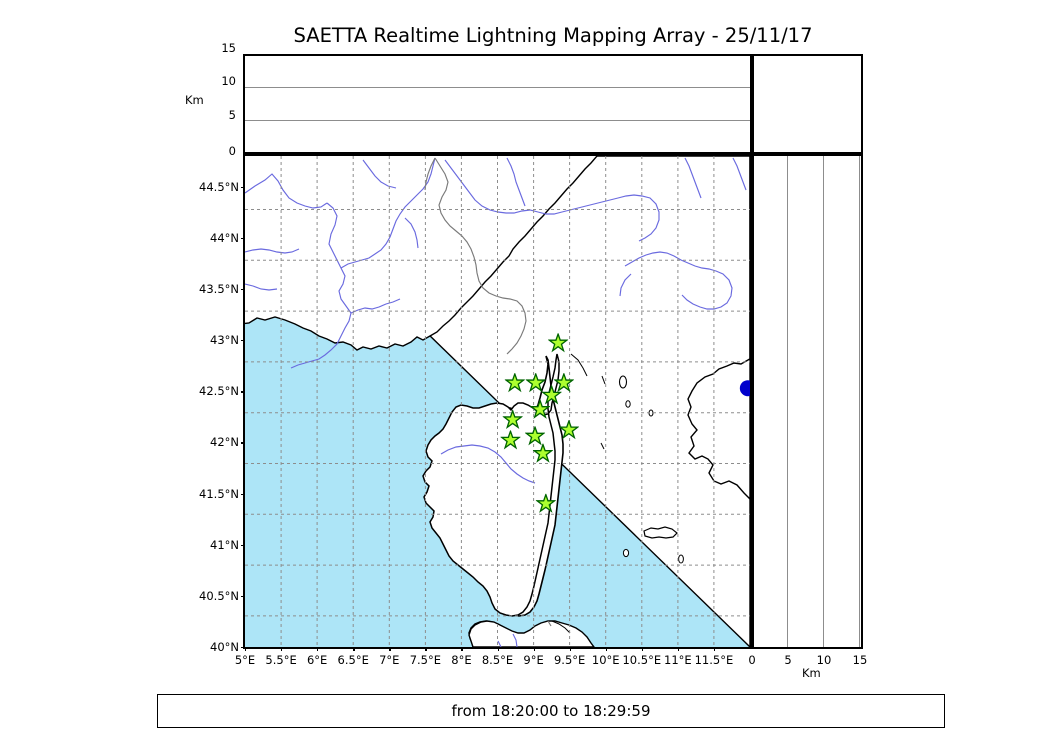 This screenshot has width=1050, height=750. Describe the element at coordinates (219, 288) in the screenshot. I see `tick-lat-43.5: 43.5°N` at that location.